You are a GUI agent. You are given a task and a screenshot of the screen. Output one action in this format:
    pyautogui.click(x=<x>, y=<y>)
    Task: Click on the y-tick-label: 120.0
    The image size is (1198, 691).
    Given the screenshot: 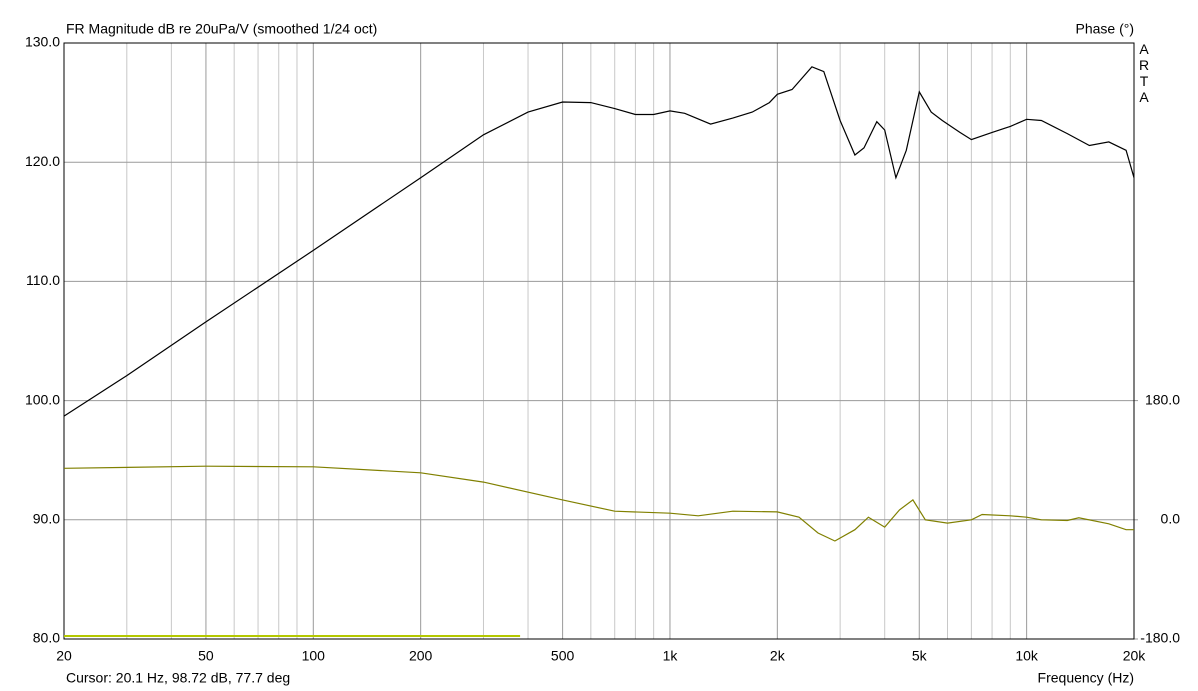 What is the action you would take?
    pyautogui.click(x=42, y=161)
    